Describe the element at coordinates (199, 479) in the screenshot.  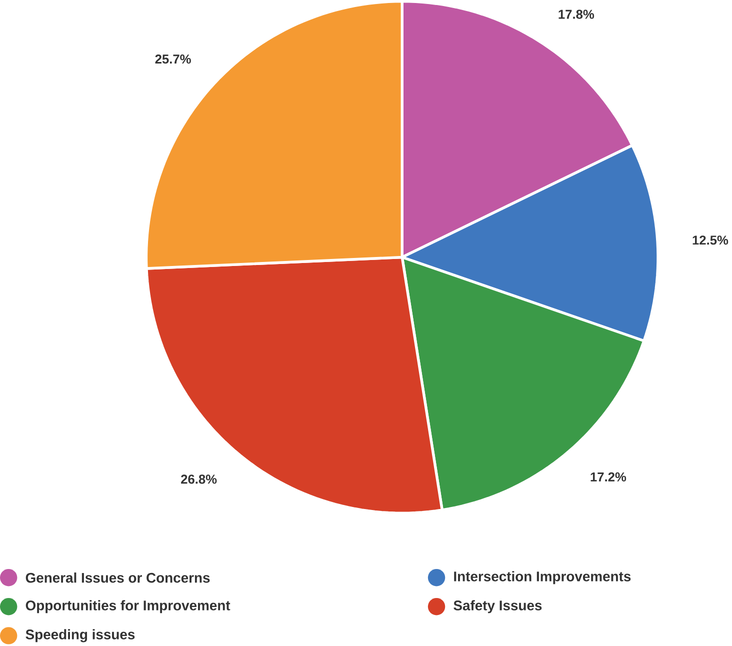
I see `data-label: 26.8%` at that location.